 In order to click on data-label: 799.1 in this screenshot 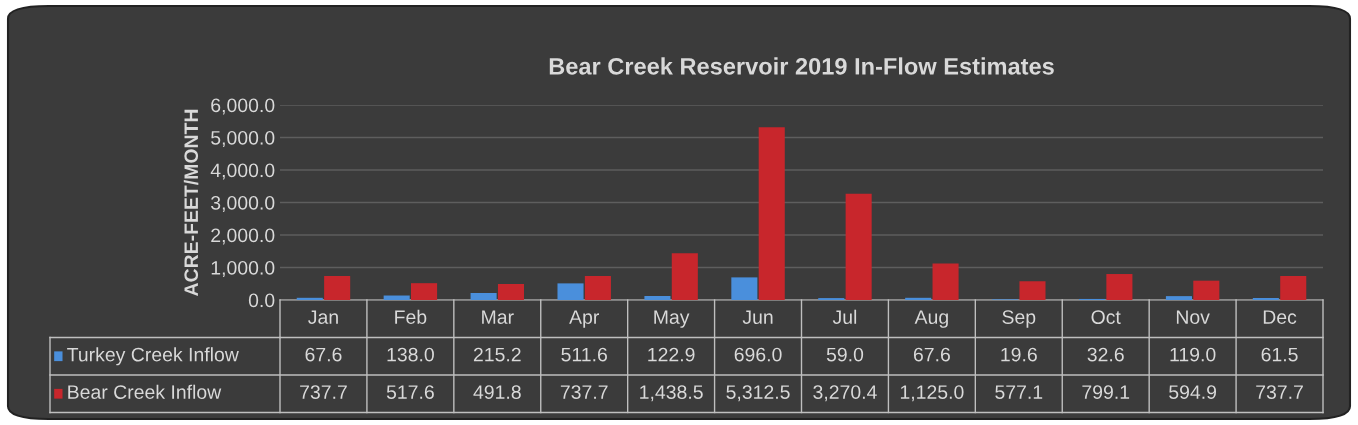, I will do `click(1106, 392)`.